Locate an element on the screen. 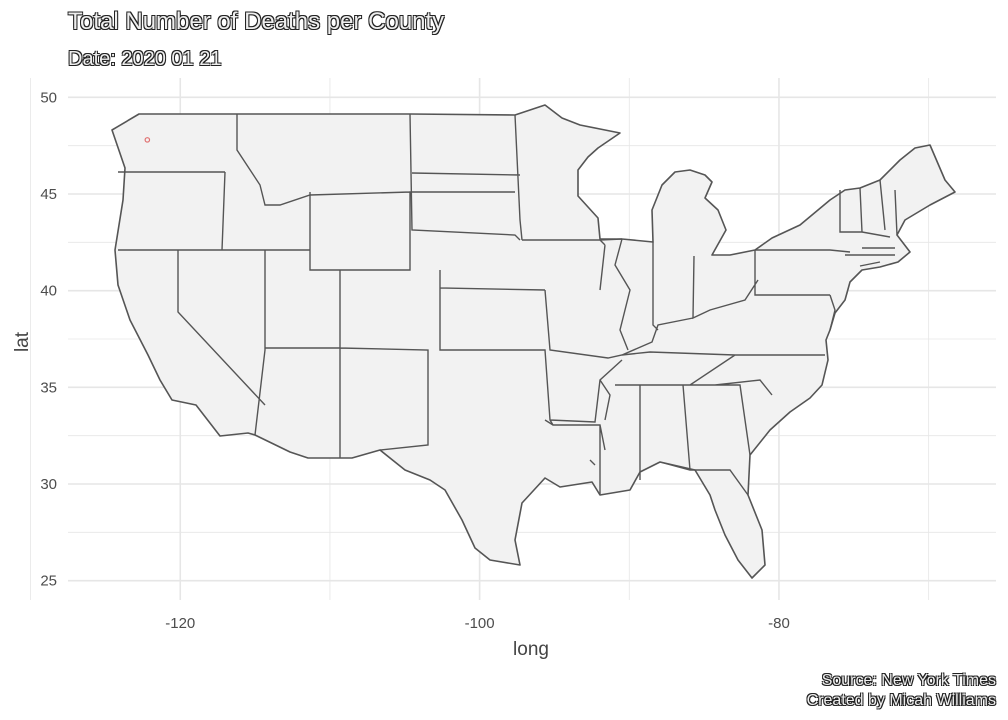 The width and height of the screenshot is (1008, 720). y-tick-label: 25 is located at coordinates (48, 581).